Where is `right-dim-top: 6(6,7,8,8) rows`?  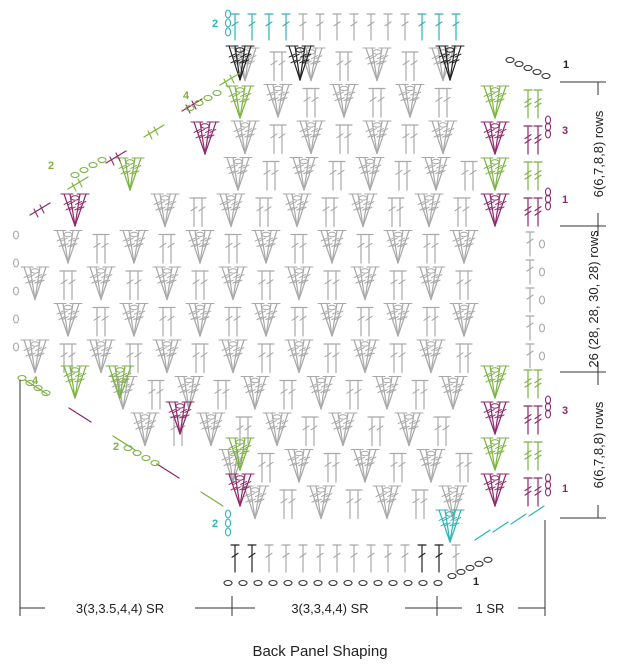 right-dim-top: 6(6,7,8,8) rows is located at coordinates (598, 153).